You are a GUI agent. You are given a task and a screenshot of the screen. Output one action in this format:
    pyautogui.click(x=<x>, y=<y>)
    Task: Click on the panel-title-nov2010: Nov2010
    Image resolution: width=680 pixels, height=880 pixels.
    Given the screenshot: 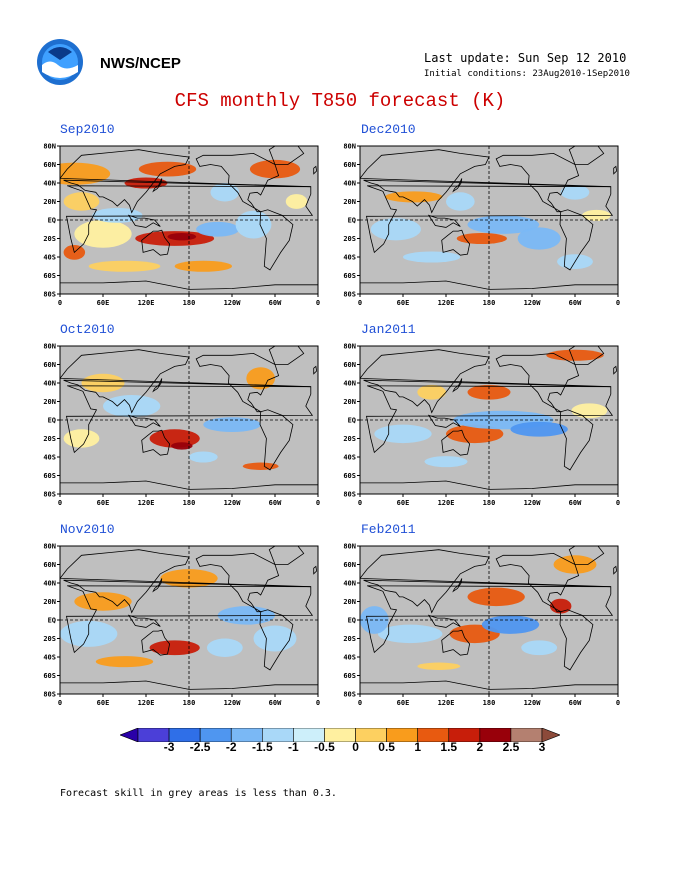 What is the action you would take?
    pyautogui.click(x=87, y=529)
    